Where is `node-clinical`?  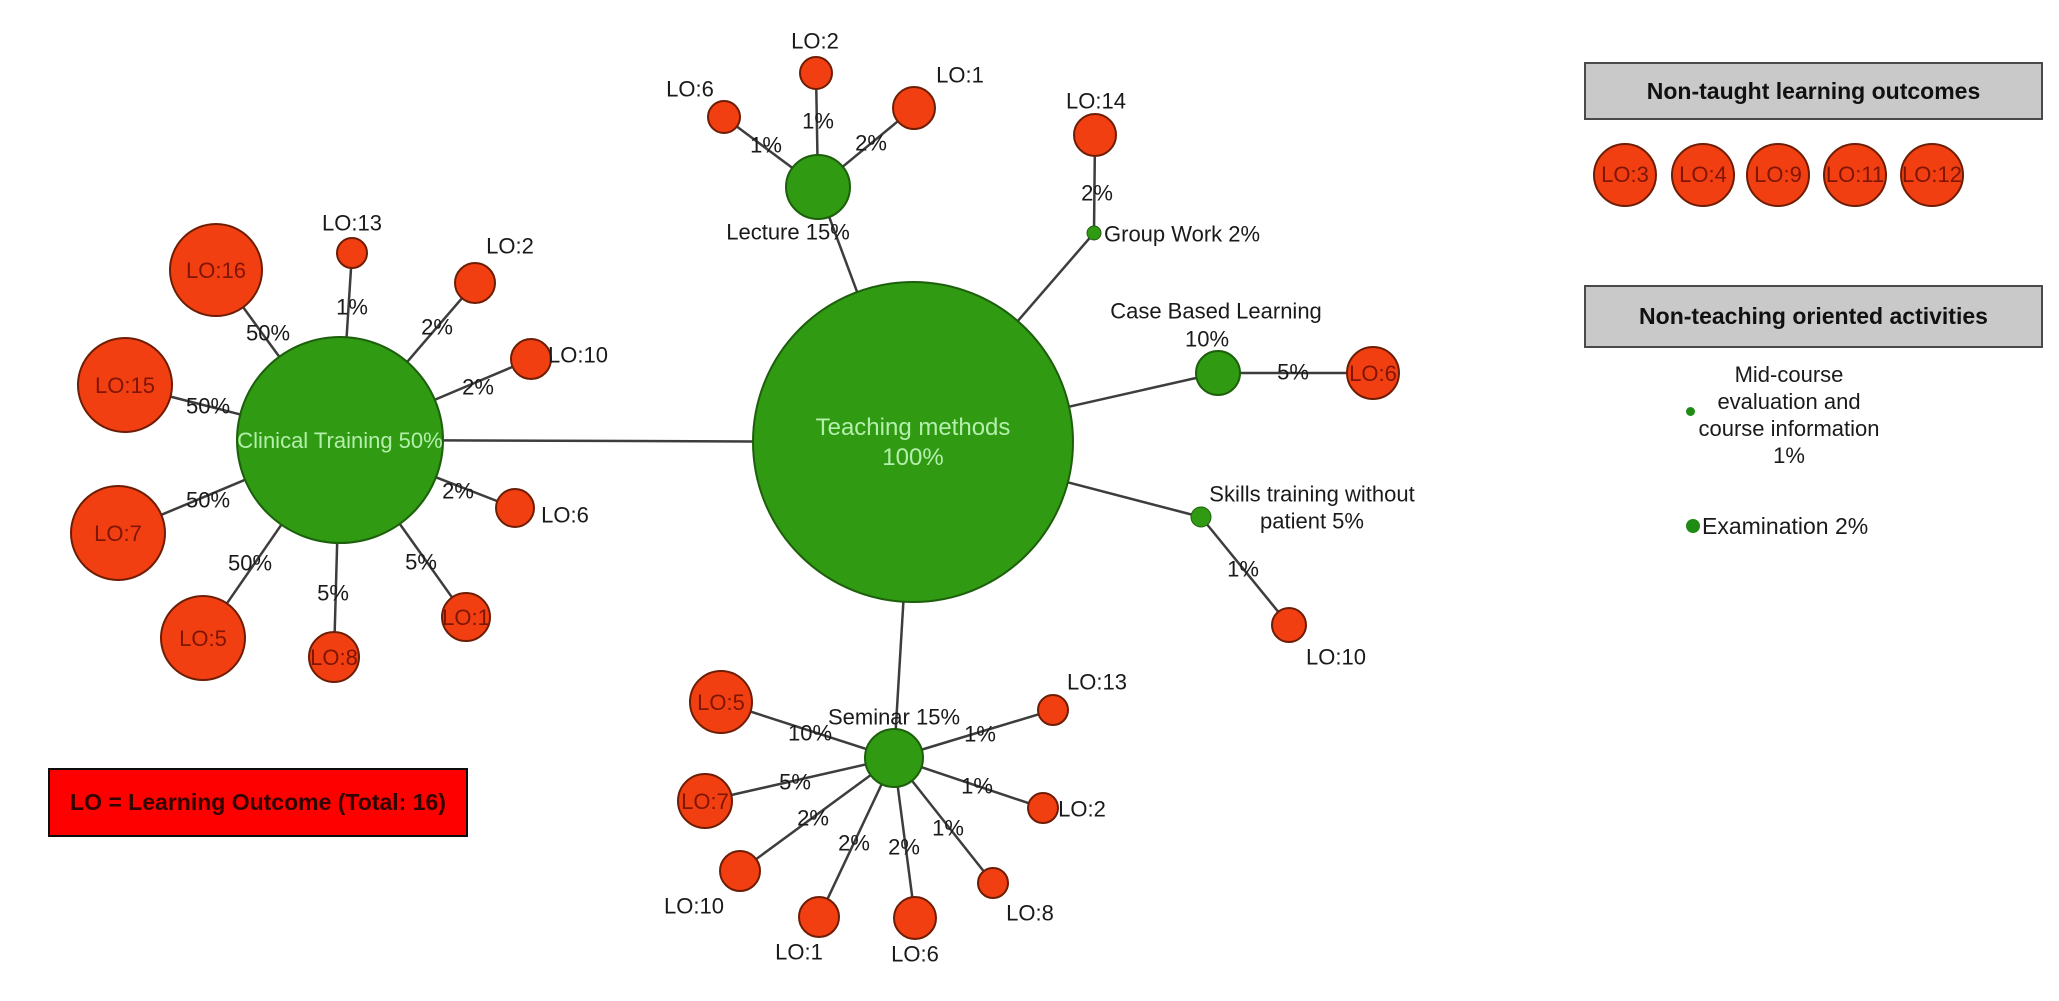
node-clinical is located at coordinates (340, 440).